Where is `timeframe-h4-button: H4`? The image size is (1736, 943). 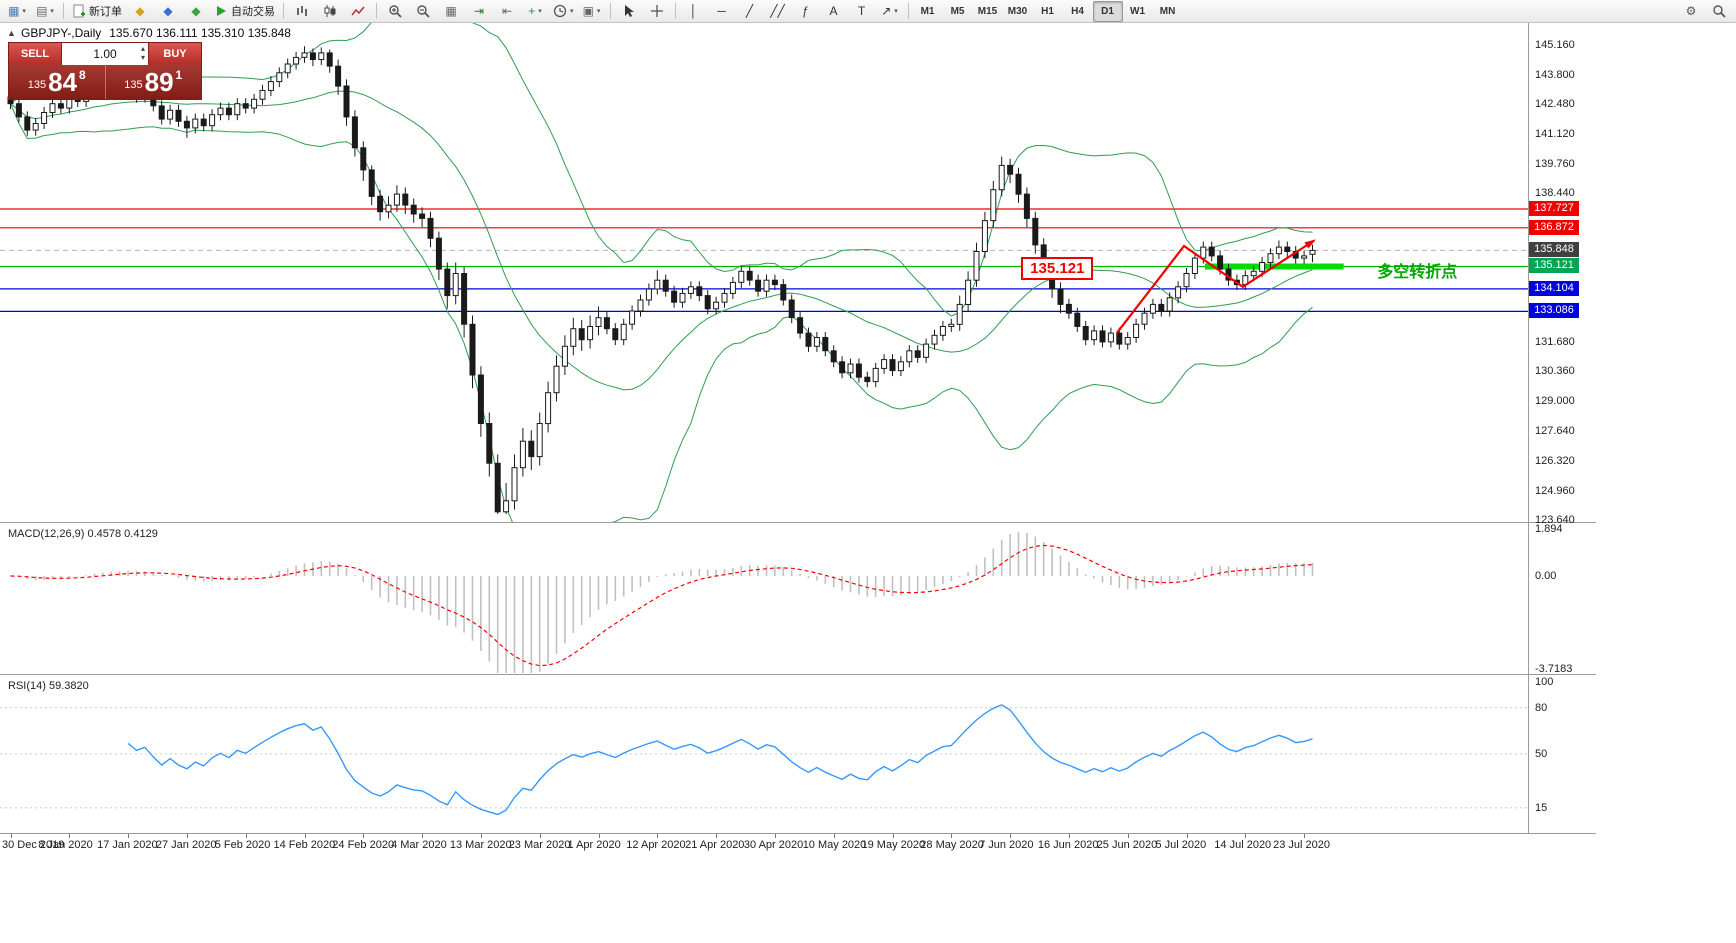
timeframe-h4-button: H4 is located at coordinates (1077, 11).